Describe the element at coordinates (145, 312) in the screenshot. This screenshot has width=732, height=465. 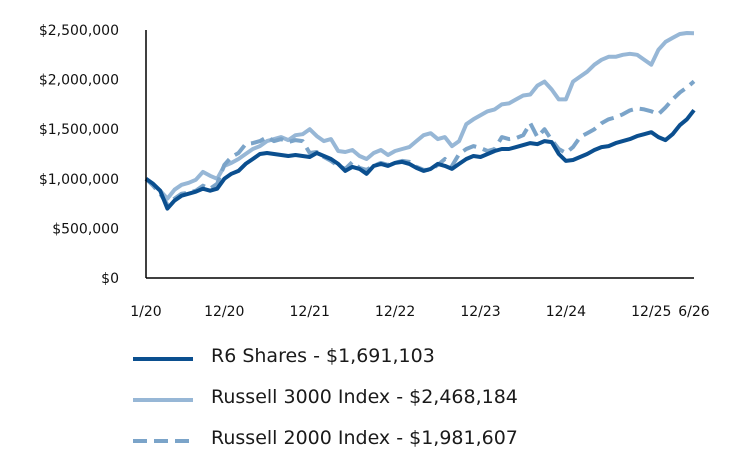
I see `x-tick-label: 1/20` at that location.